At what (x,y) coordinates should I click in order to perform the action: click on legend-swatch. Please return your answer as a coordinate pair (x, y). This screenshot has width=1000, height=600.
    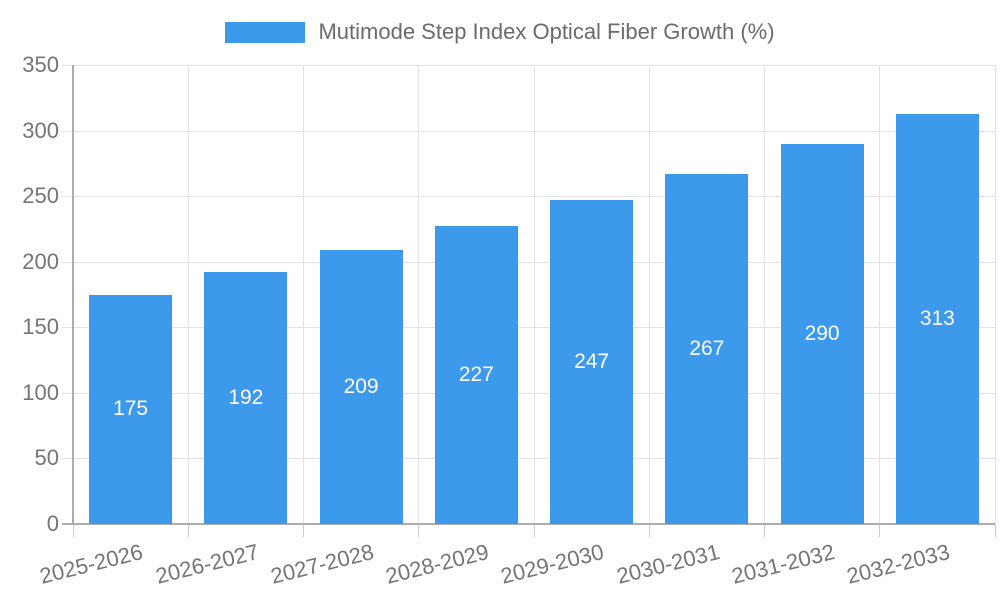
    Looking at the image, I should click on (265, 32).